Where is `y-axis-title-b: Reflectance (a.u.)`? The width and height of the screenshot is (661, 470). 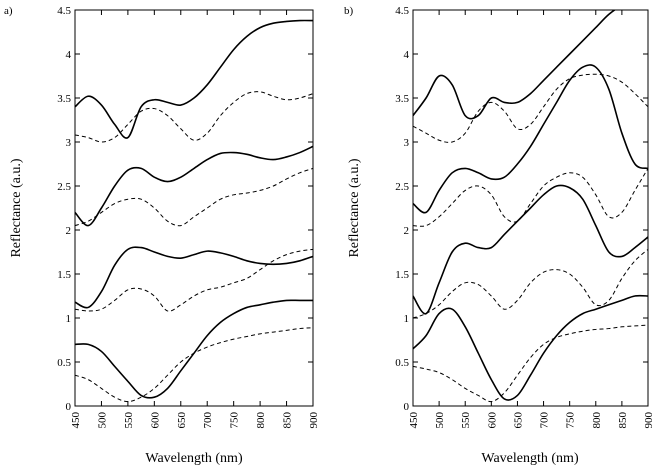 y-axis-title-b: Reflectance (a.u.) is located at coordinates (354, 207).